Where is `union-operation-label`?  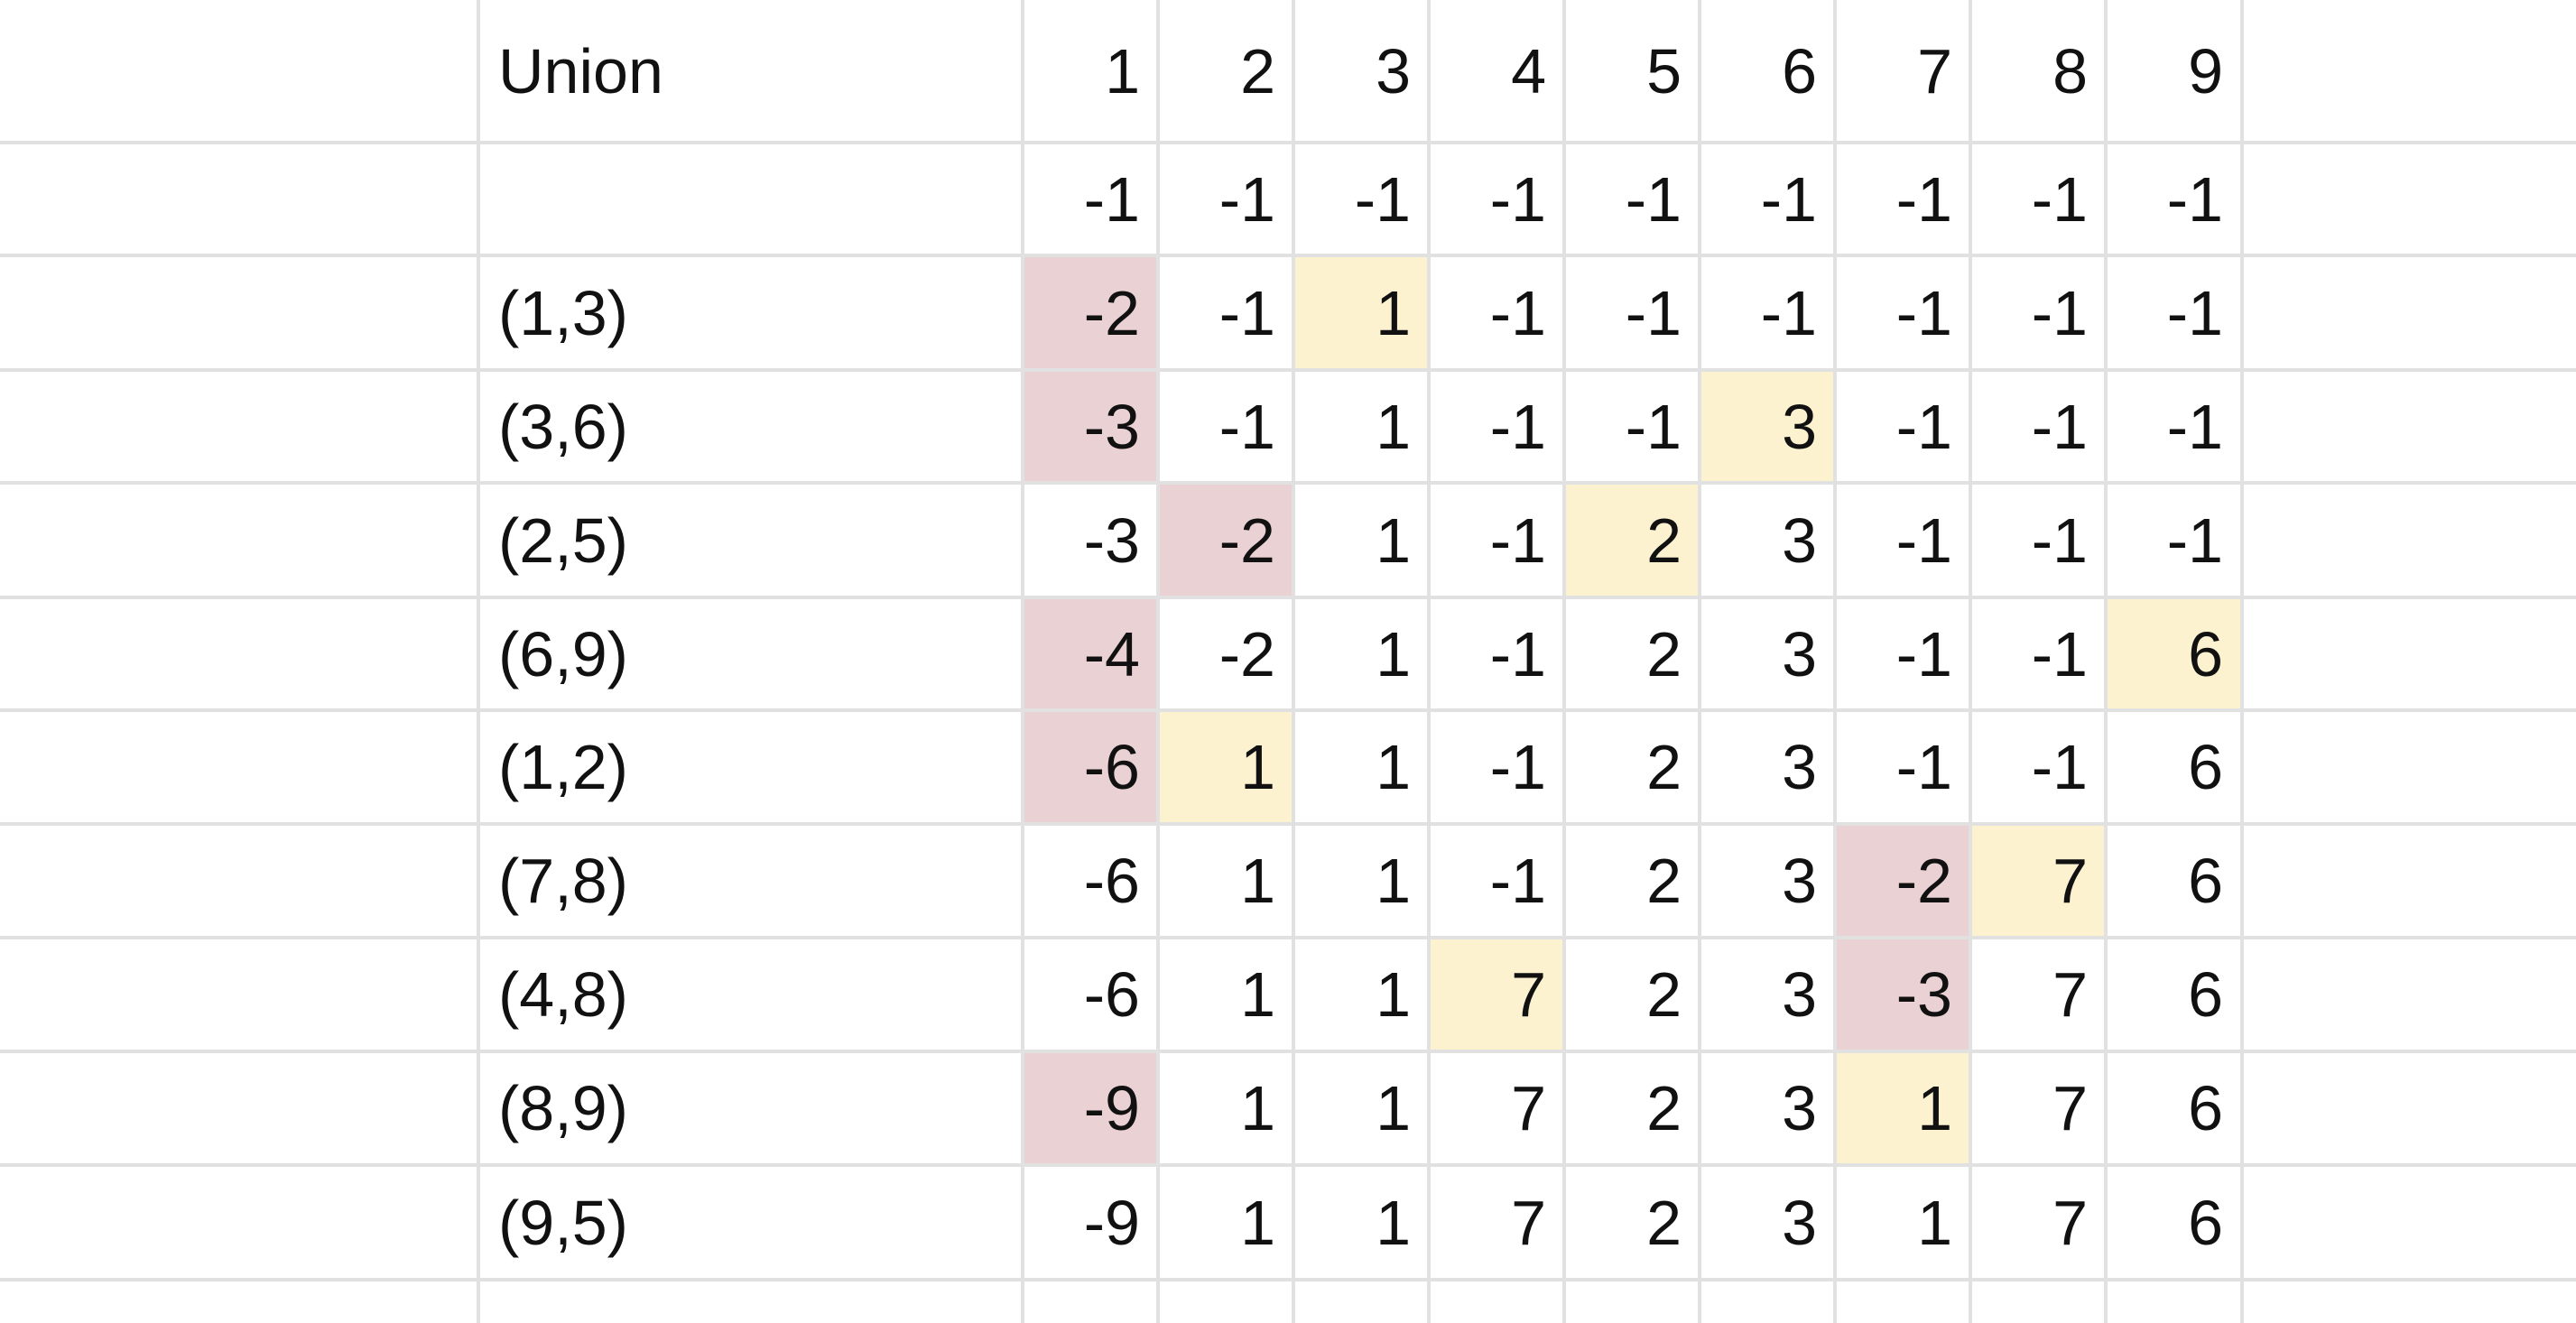
union-operation-label is located at coordinates (751, 199).